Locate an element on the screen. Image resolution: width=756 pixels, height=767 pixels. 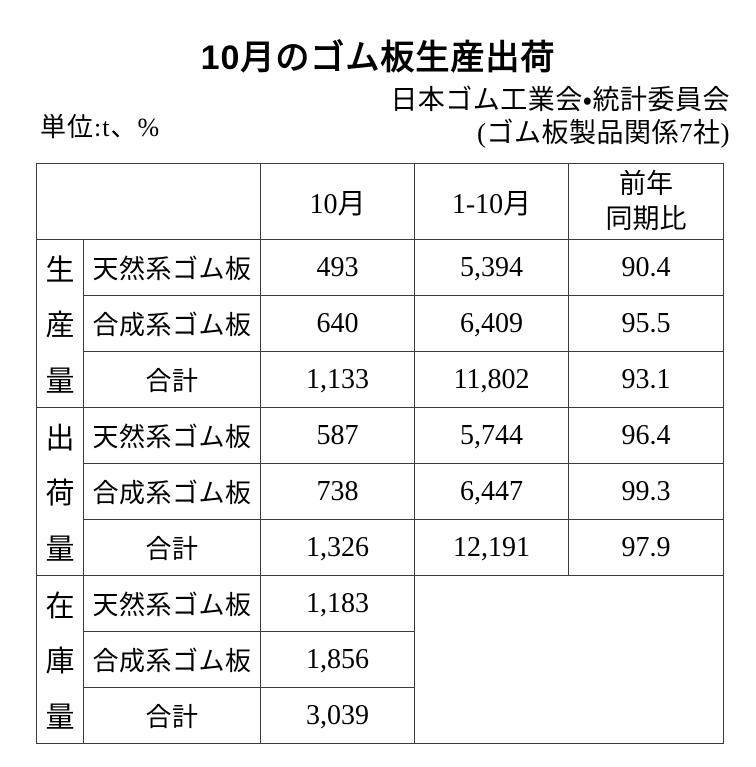
group-label-char: 出 is located at coordinates (60, 439).